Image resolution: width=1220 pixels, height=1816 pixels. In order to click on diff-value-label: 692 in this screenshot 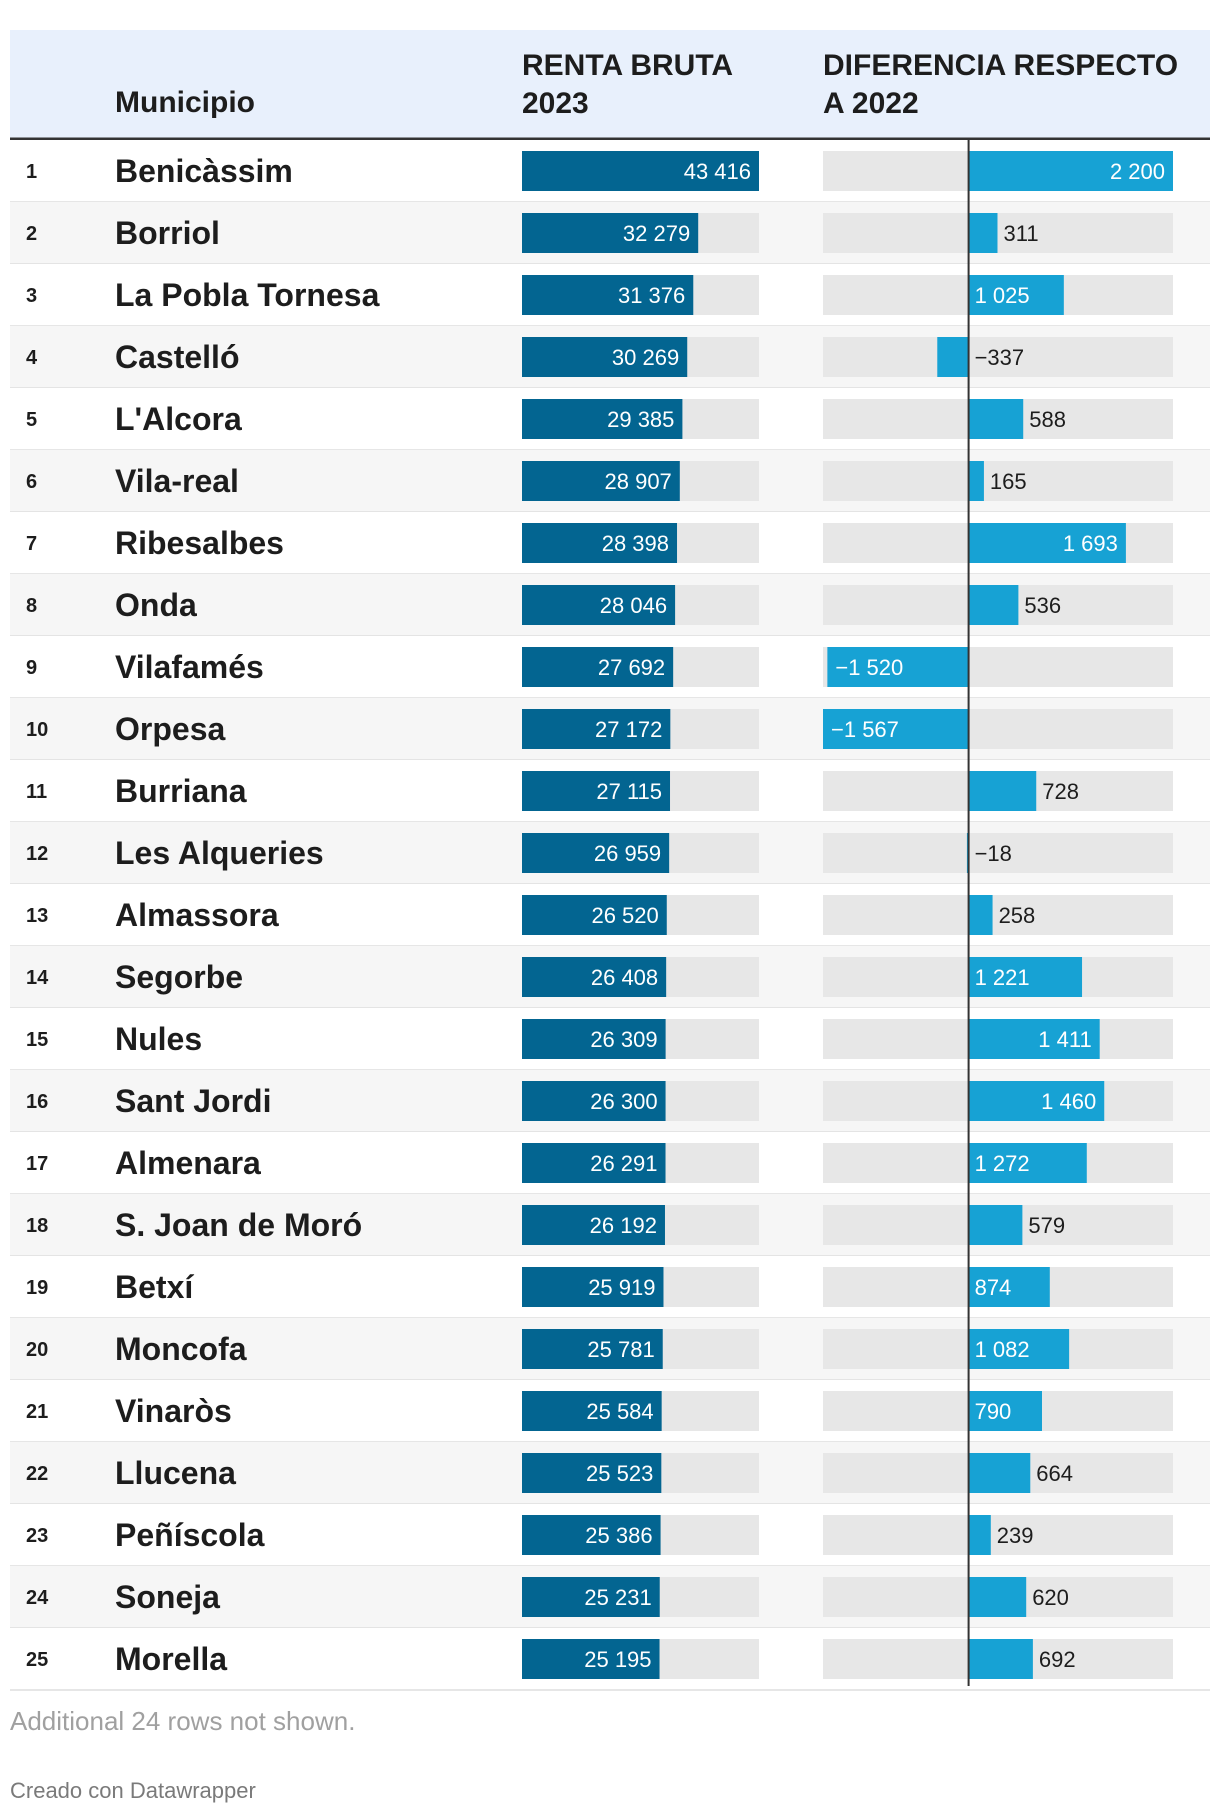, I will do `click(1057, 1659)`.